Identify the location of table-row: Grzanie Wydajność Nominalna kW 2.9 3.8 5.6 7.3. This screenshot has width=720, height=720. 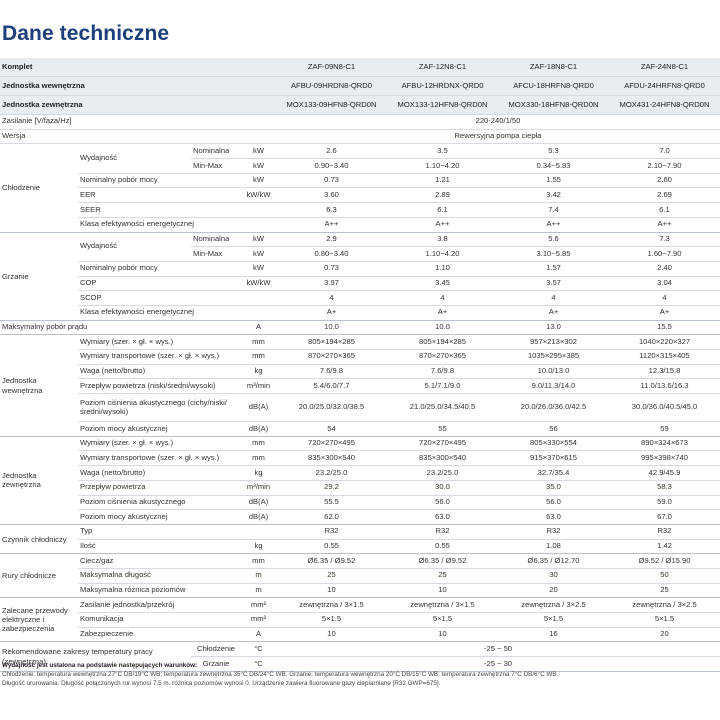
(360, 276).